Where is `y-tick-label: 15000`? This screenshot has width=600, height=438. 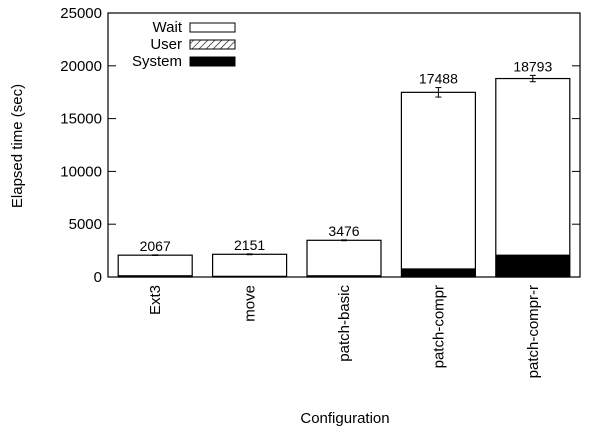 y-tick-label: 15000 is located at coordinates (81, 119).